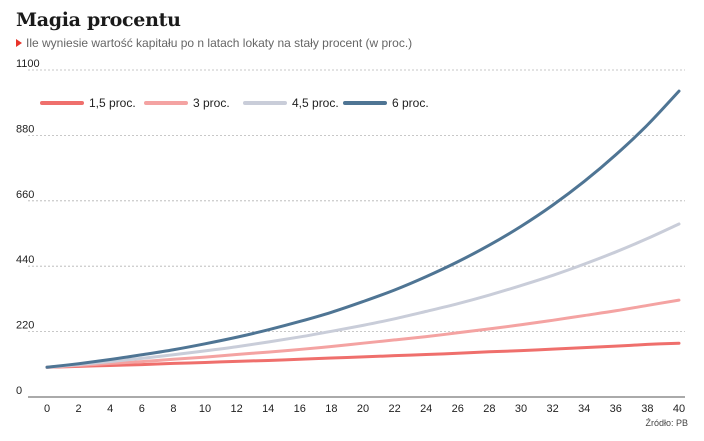 This screenshot has width=704, height=441. I want to click on x-tick-label: 36, so click(616, 409).